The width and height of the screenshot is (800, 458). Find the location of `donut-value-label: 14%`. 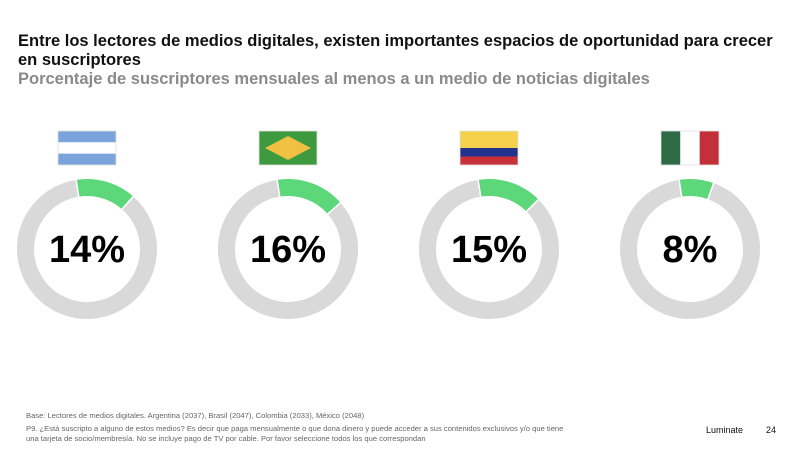

donut-value-label: 14% is located at coordinates (87, 250).